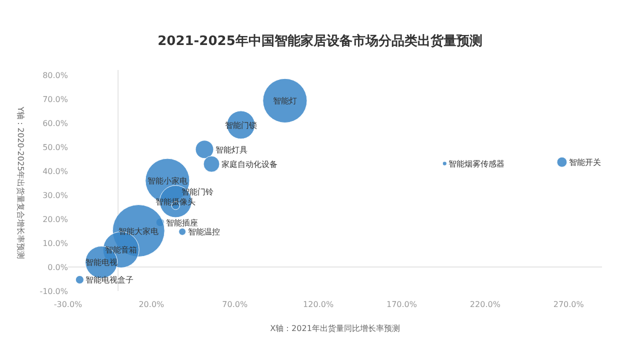  I want to click on y-tick-label: 10.0%, so click(55, 243).